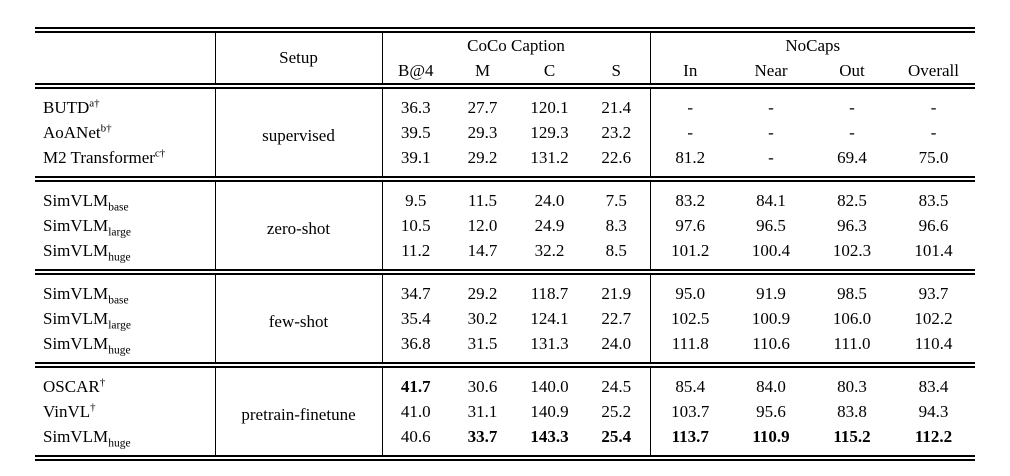 Image resolution: width=1010 pixels, height=476 pixels. Describe the element at coordinates (934, 73) in the screenshot. I see `col-header-overall: Overall` at that location.